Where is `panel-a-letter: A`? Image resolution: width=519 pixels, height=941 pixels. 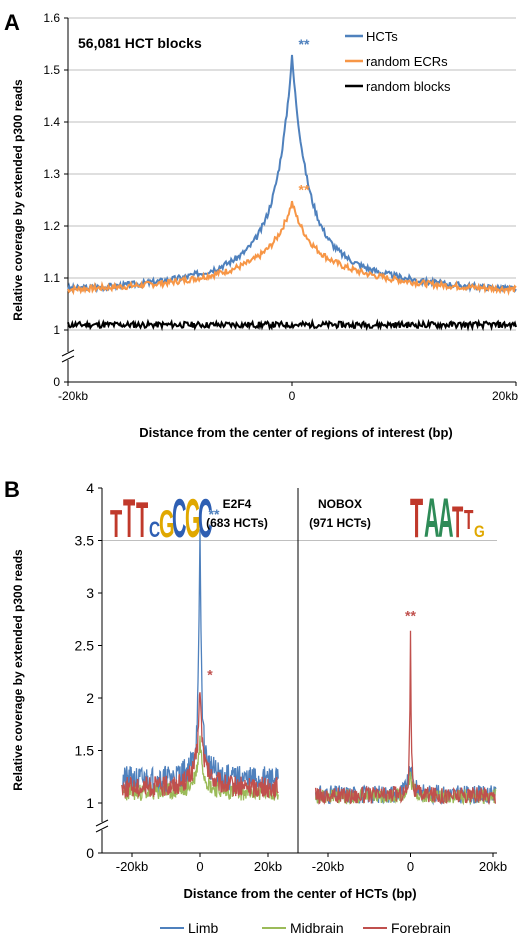
panel-a-letter: A is located at coordinates (12, 22).